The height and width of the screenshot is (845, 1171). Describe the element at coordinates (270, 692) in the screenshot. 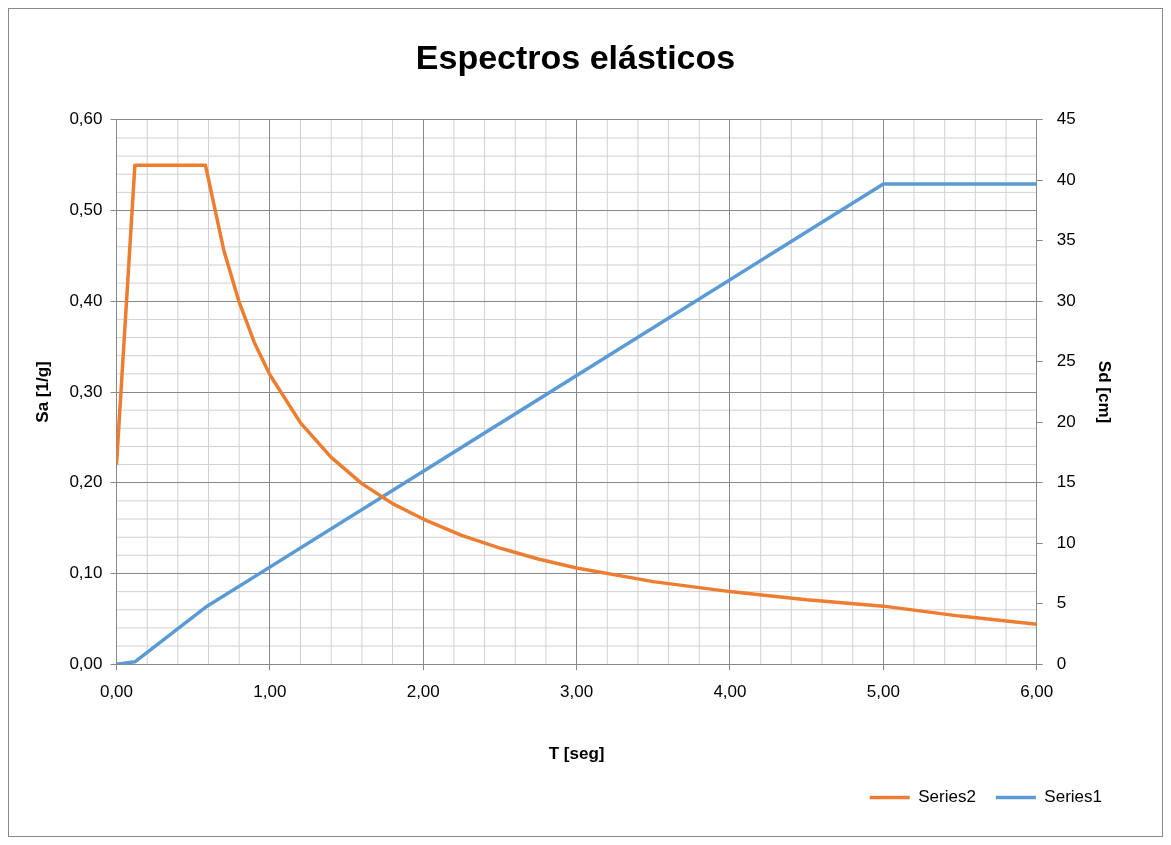

I see `x-tick-label: 1,00` at that location.